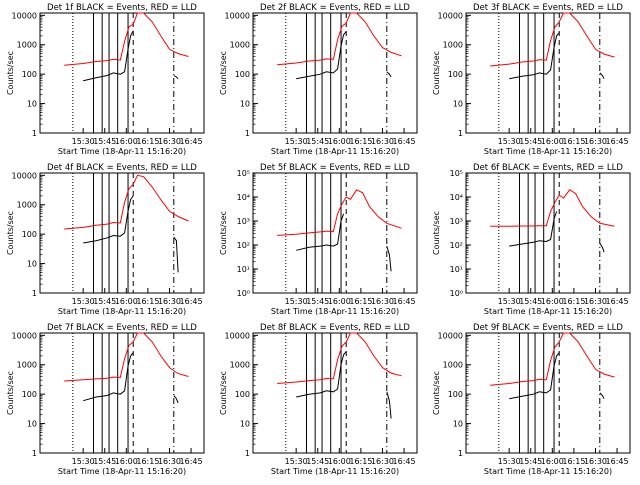  Describe the element at coordinates (548, 8) in the screenshot. I see `panel-title: Det 3f BLACK = Events, RED = LLD` at that location.